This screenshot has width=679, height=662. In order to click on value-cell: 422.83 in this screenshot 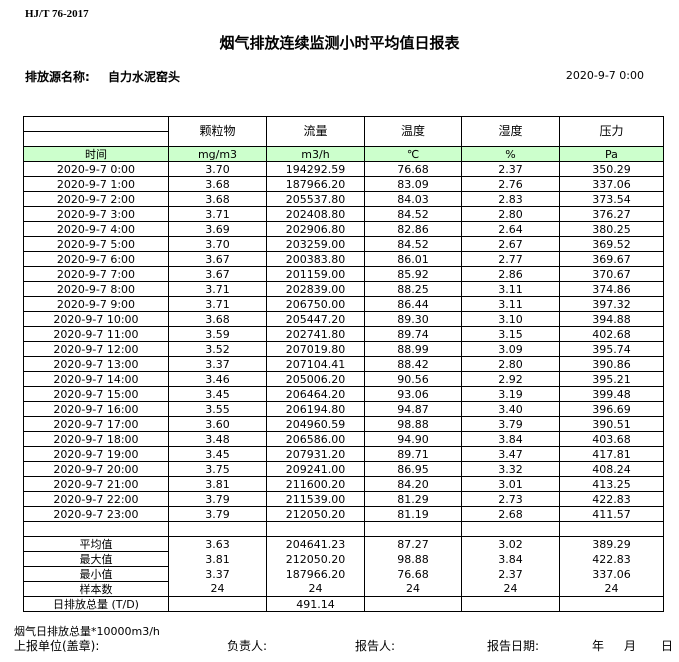, I will do `click(611, 499)`.